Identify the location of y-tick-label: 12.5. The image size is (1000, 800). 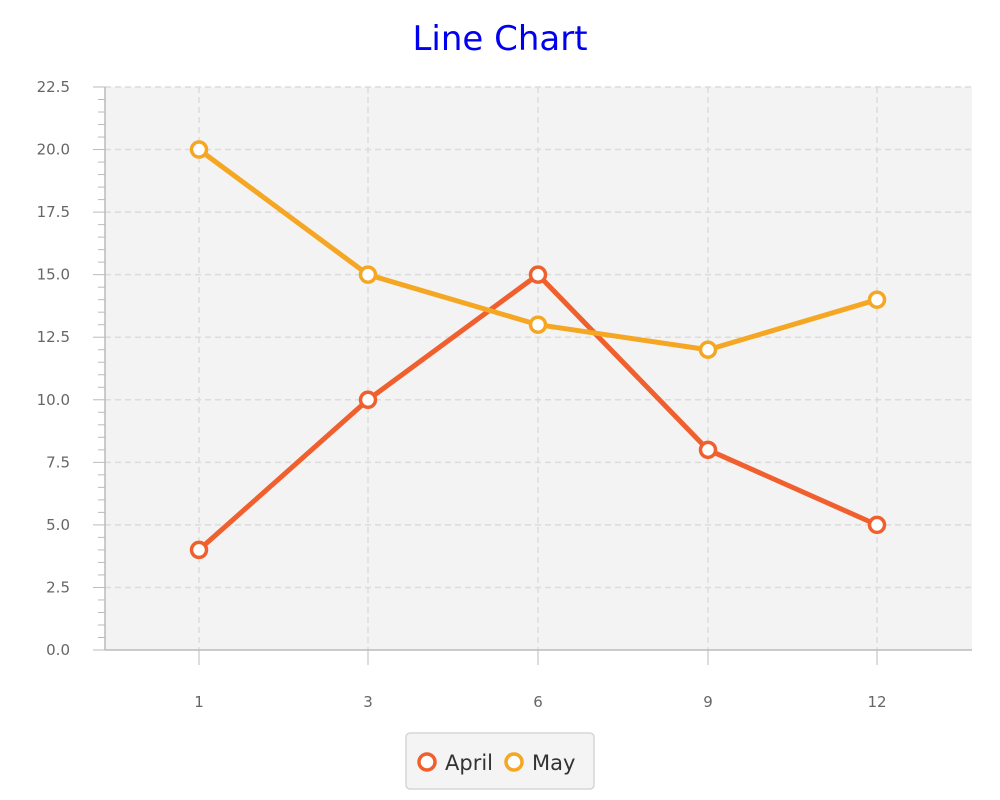
(53, 337).